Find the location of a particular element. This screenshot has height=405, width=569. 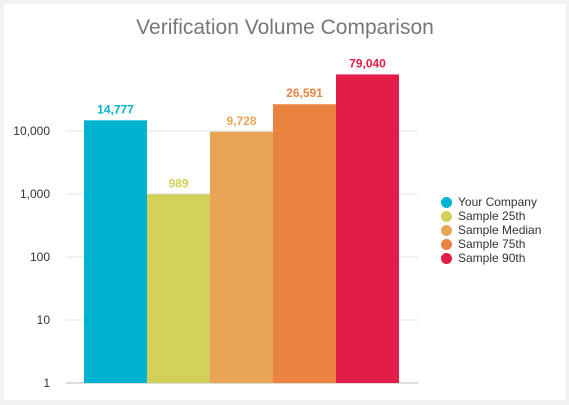

legend-label: Sample 25th is located at coordinates (492, 216).